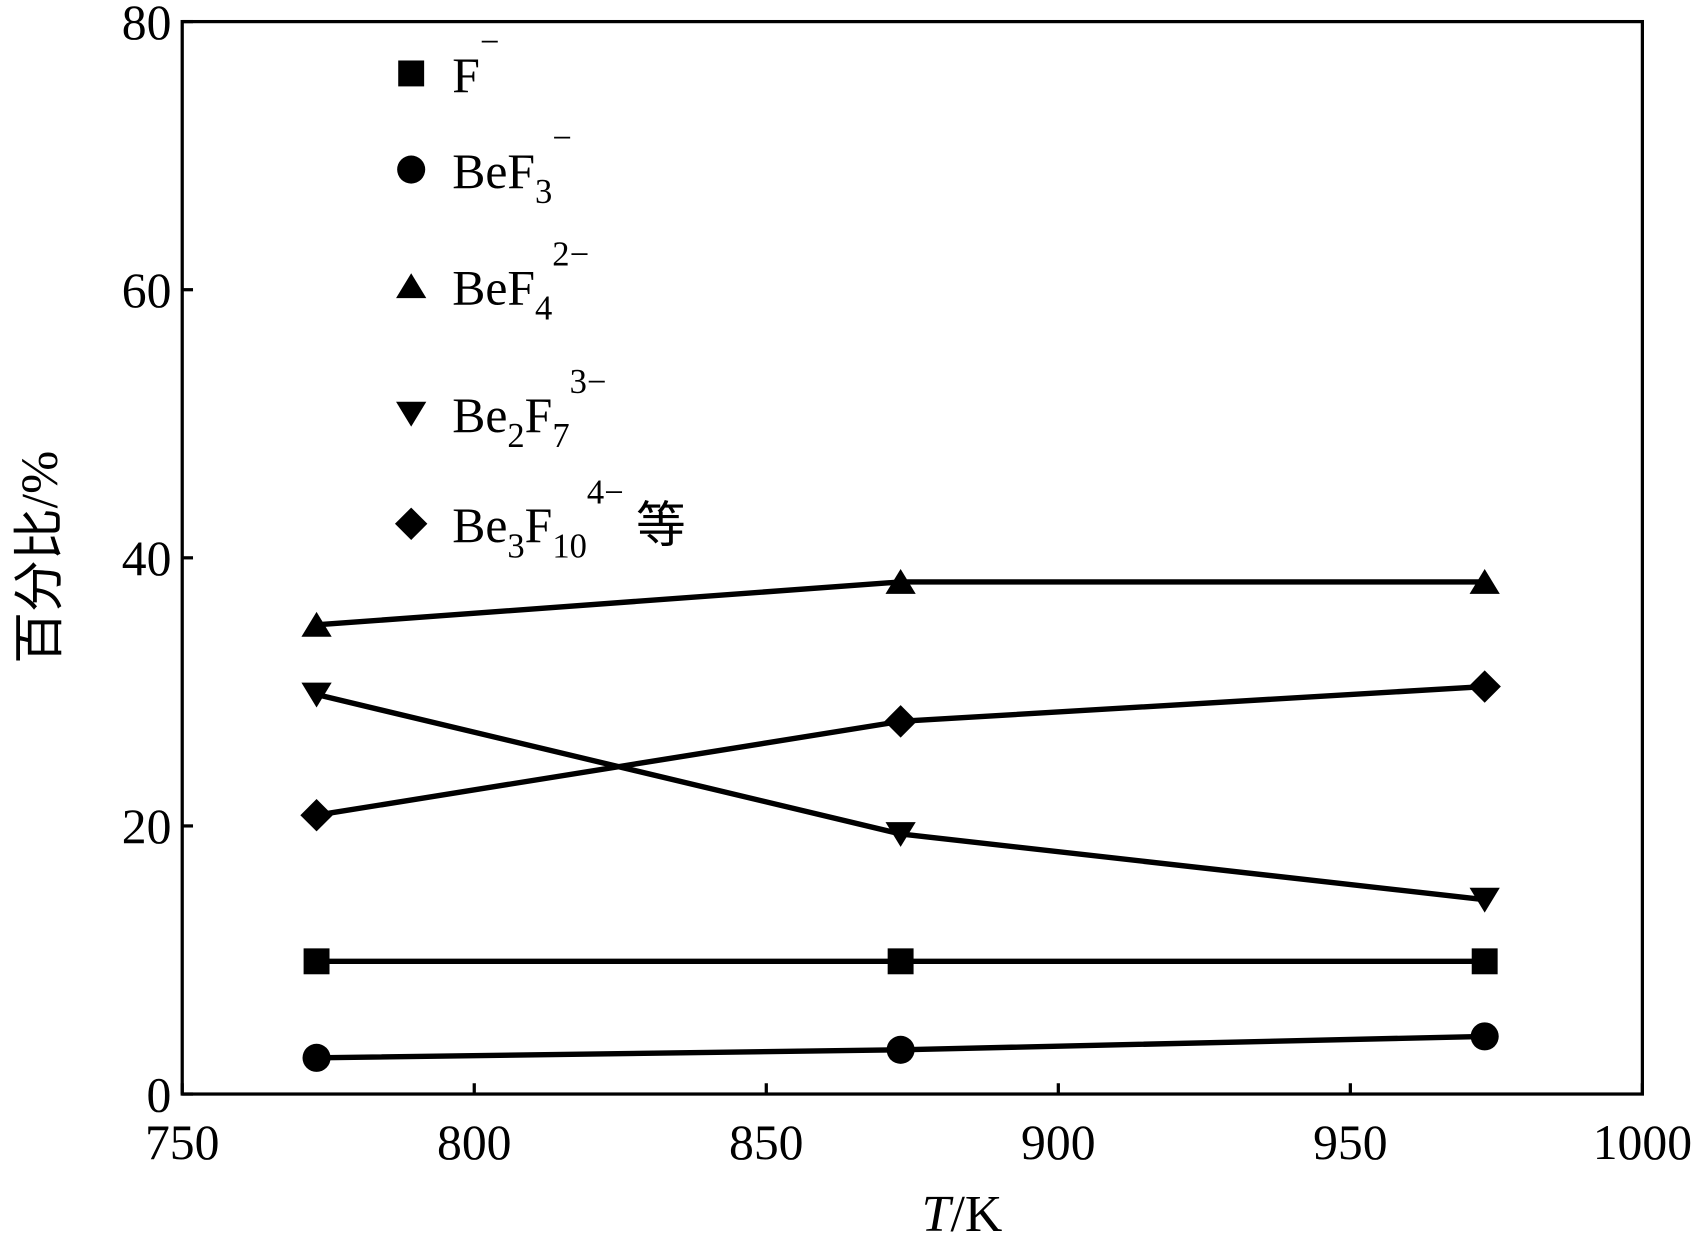 The image size is (1695, 1242). What do you see at coordinates (448, 63) in the screenshot?
I see `legend-item: F−​` at bounding box center [448, 63].